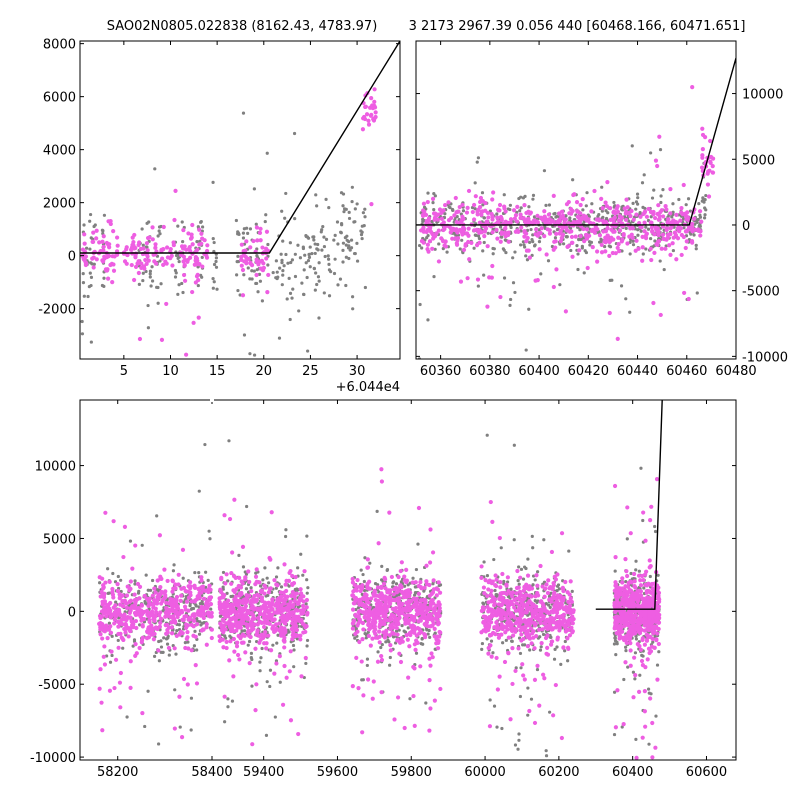 The width and height of the screenshot is (800, 800). Describe the element at coordinates (538, 371) in the screenshot. I see `top-right-x-tick-label: 60400` at that location.